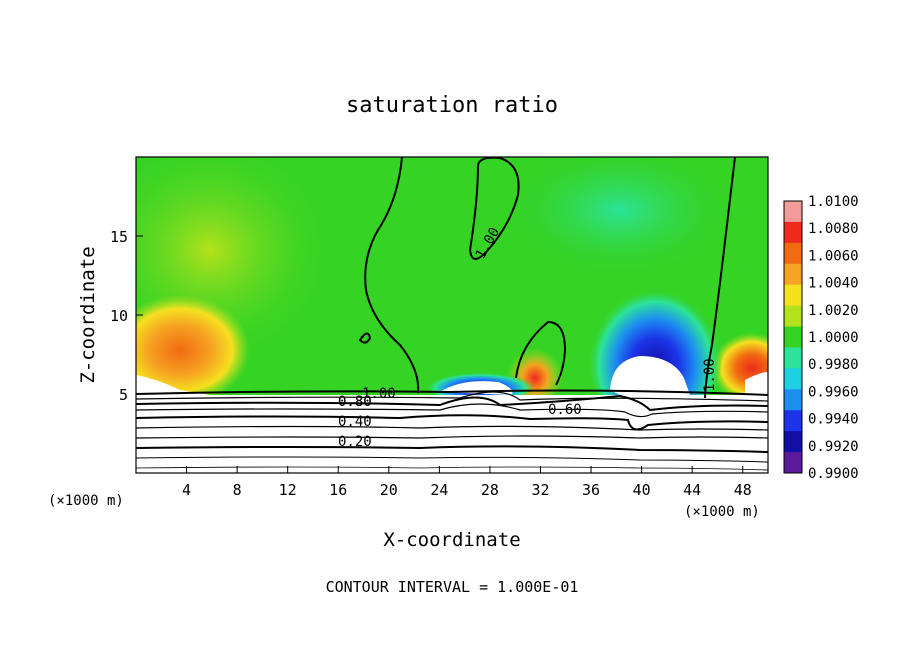 This screenshot has width=904, height=654. What do you see at coordinates (490, 490) in the screenshot?
I see `x-tick-label: 28` at bounding box center [490, 490].